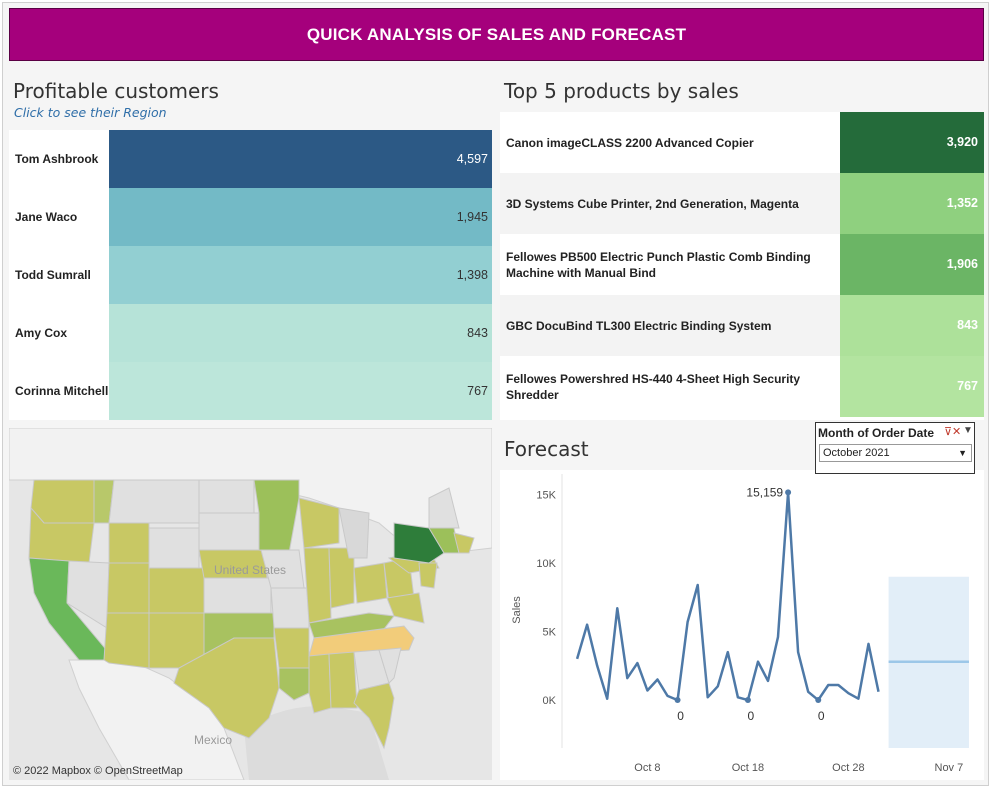 Image resolution: width=994 pixels, height=790 pixels. What do you see at coordinates (472, 159) in the screenshot?
I see `customer-sales-value: 4,597` at bounding box center [472, 159].